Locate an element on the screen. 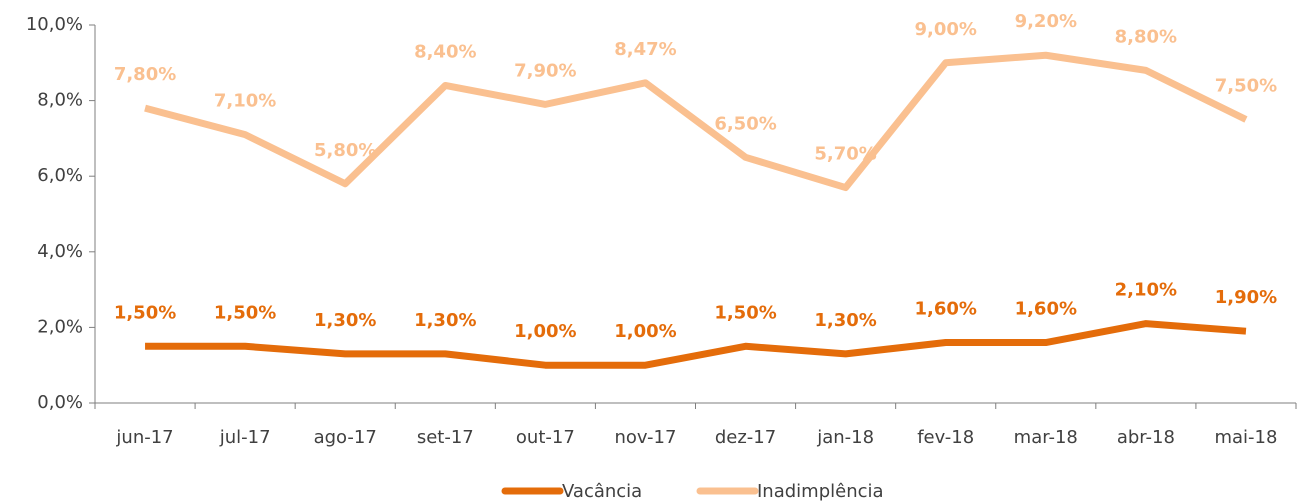  y-tick-label: 4,0% is located at coordinates (60, 251).